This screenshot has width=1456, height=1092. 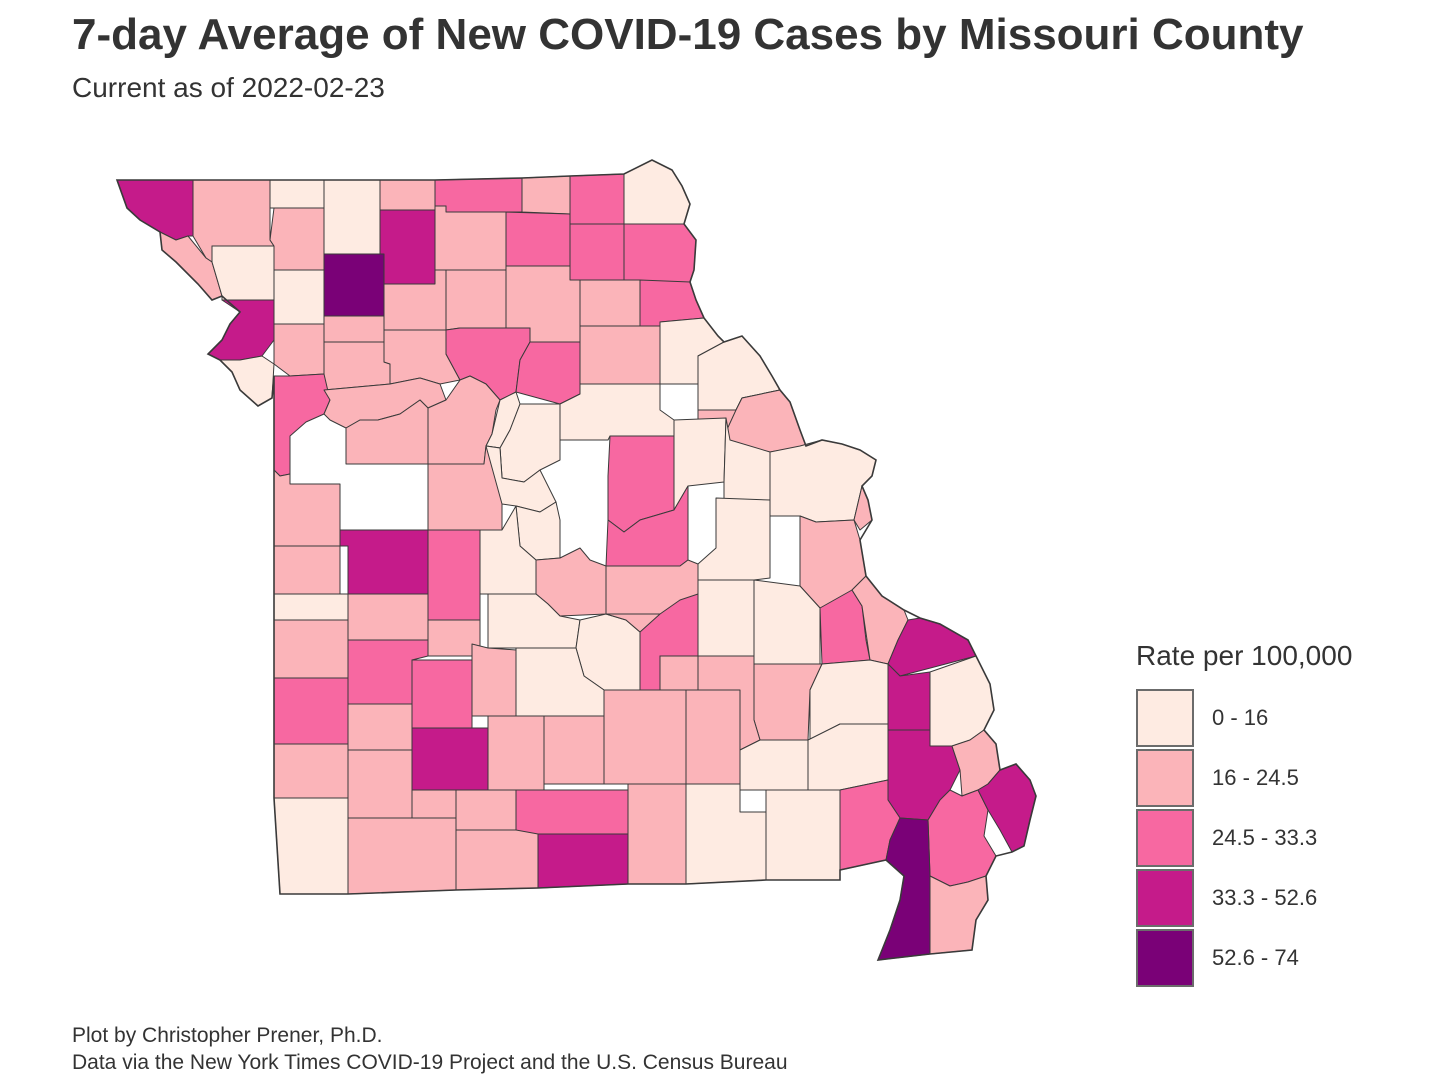 I want to click on county-vernon, so click(x=311, y=607).